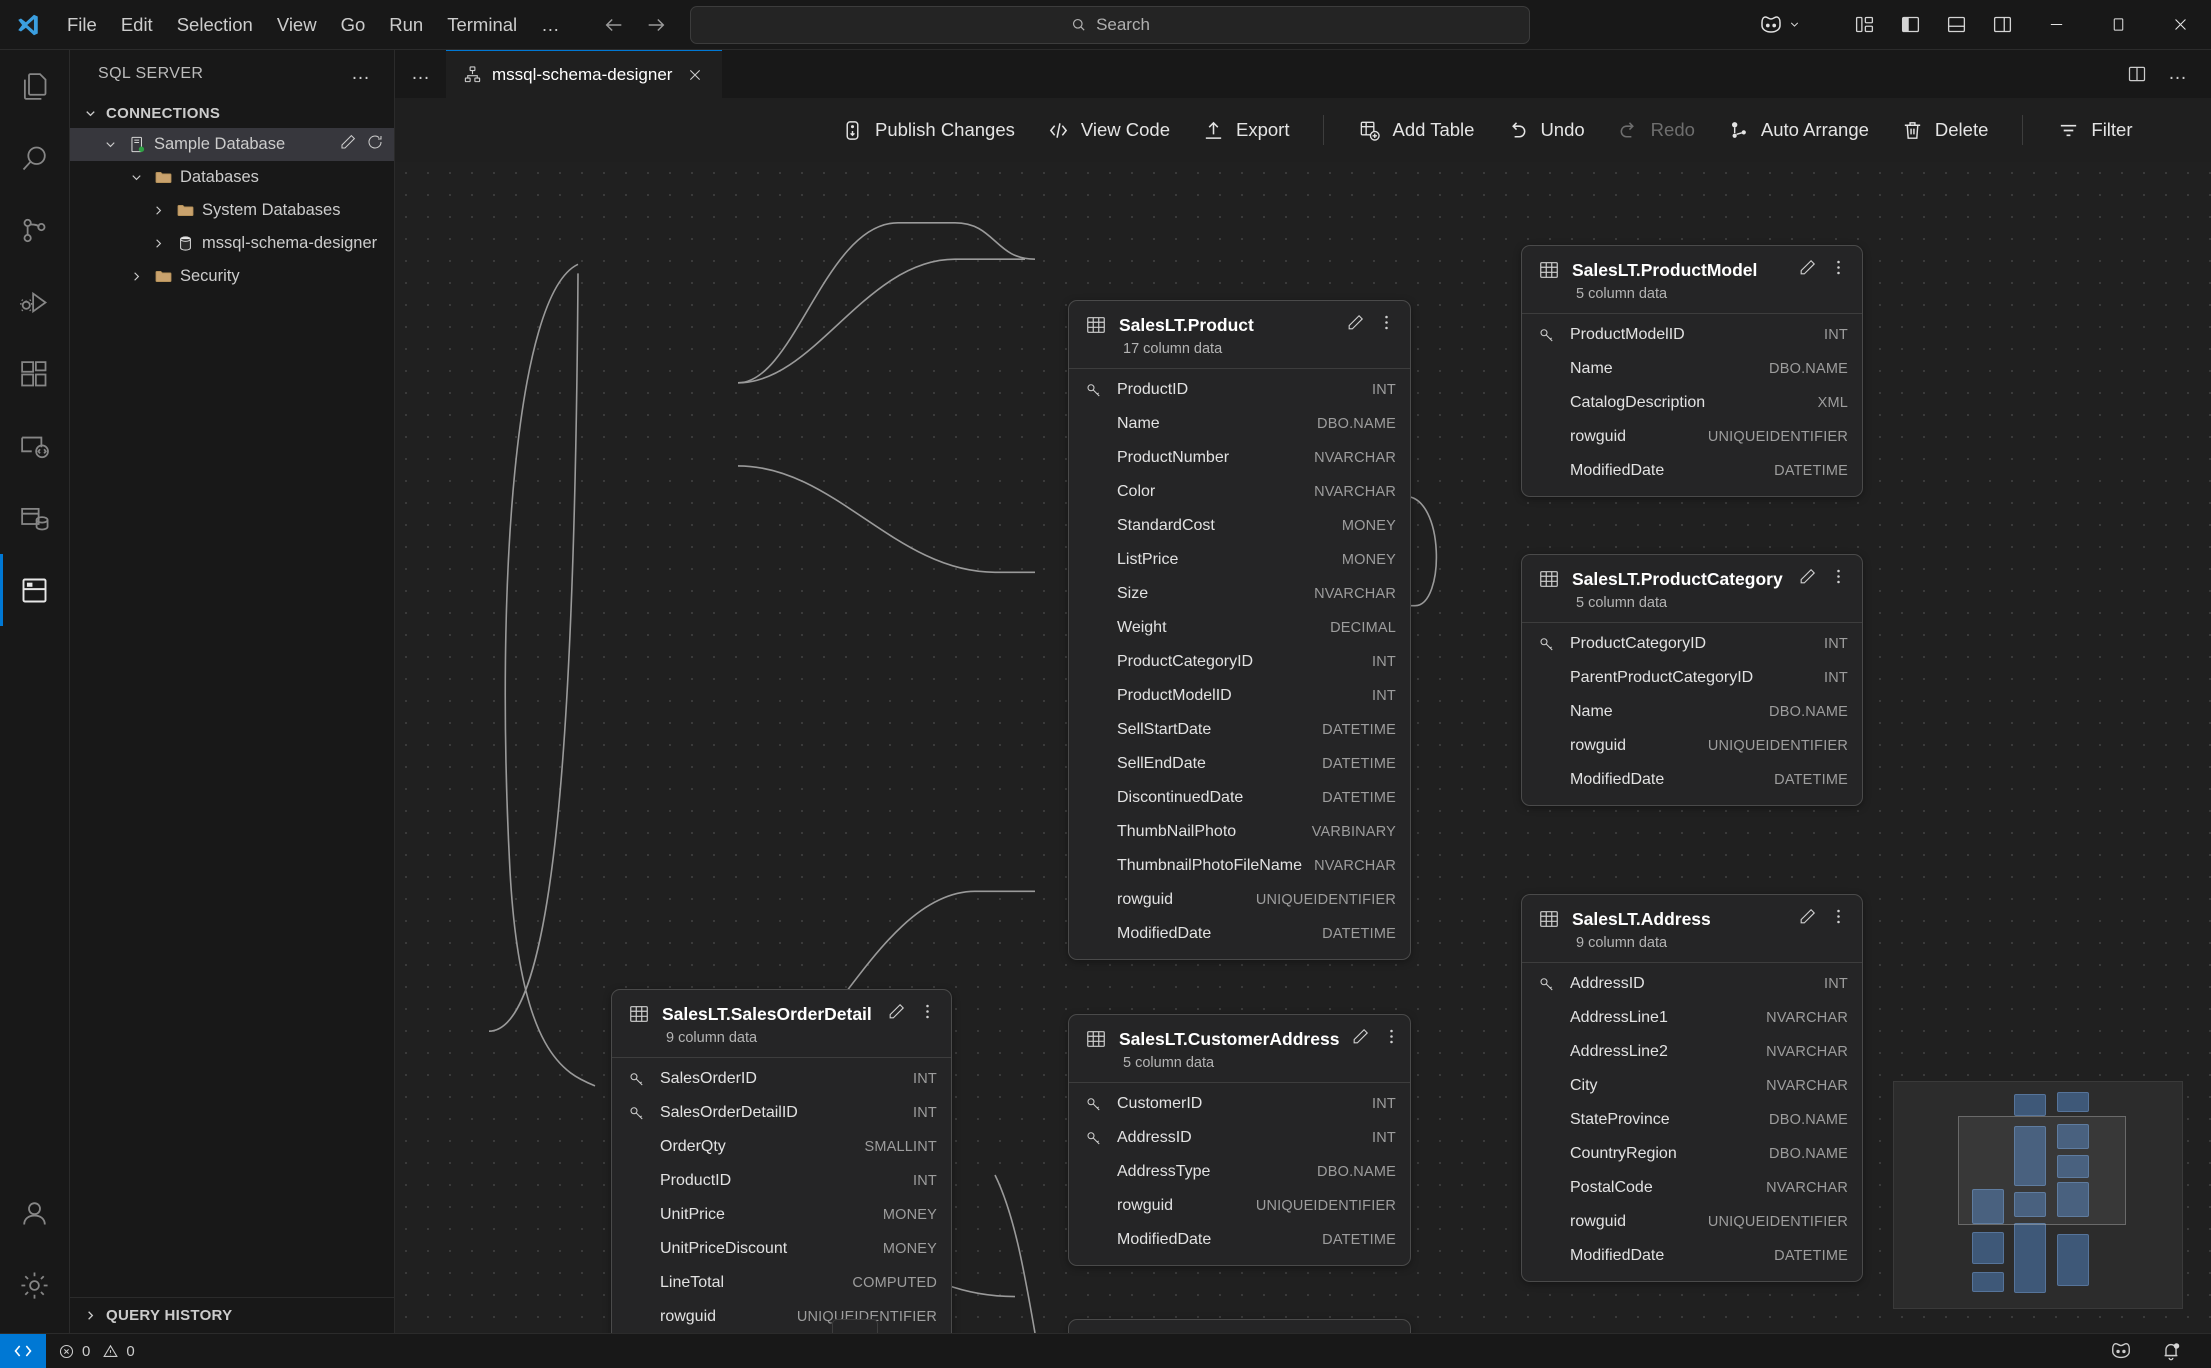  I want to click on export-button: Export, so click(1245, 130).